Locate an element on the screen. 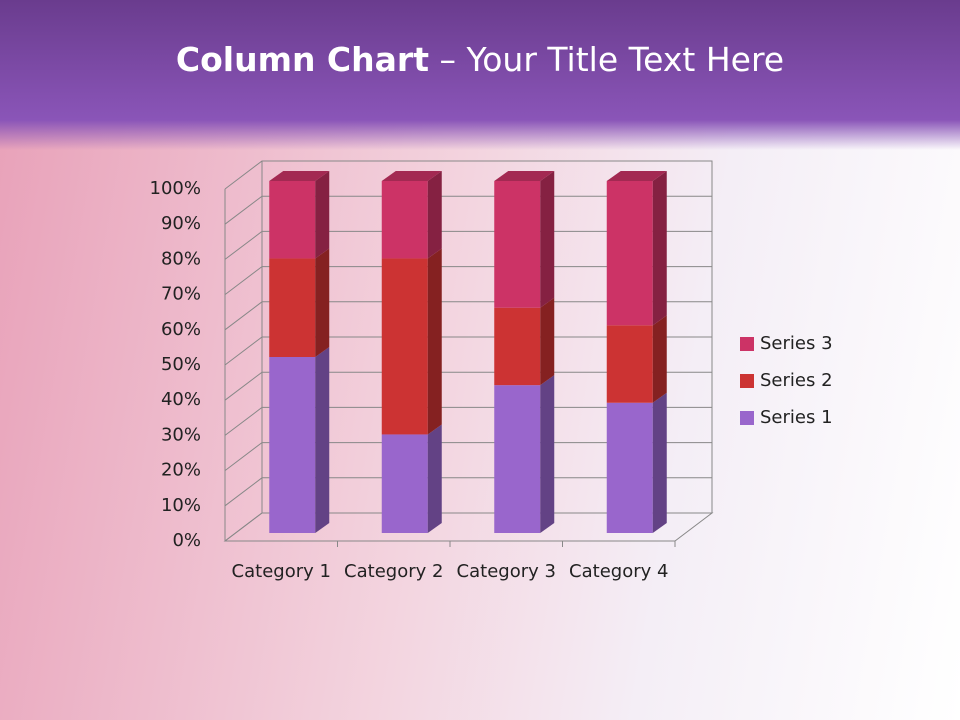 Image resolution: width=960 pixels, height=720 pixels. x-tick-label: Category 4 is located at coordinates (619, 571).